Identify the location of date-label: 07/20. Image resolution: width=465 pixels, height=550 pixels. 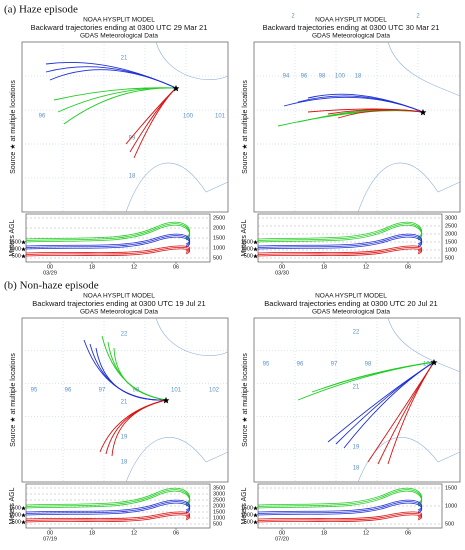
(282, 539).